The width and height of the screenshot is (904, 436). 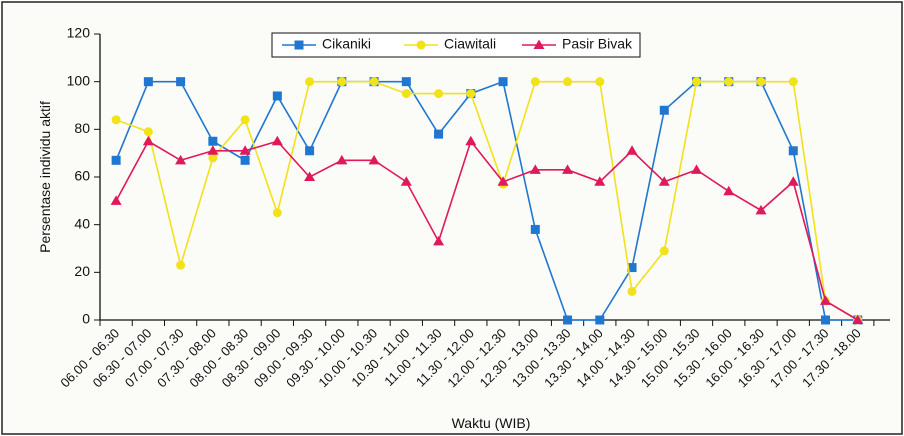 What do you see at coordinates (421, 45) in the screenshot?
I see `legend-marker-ciawitali` at bounding box center [421, 45].